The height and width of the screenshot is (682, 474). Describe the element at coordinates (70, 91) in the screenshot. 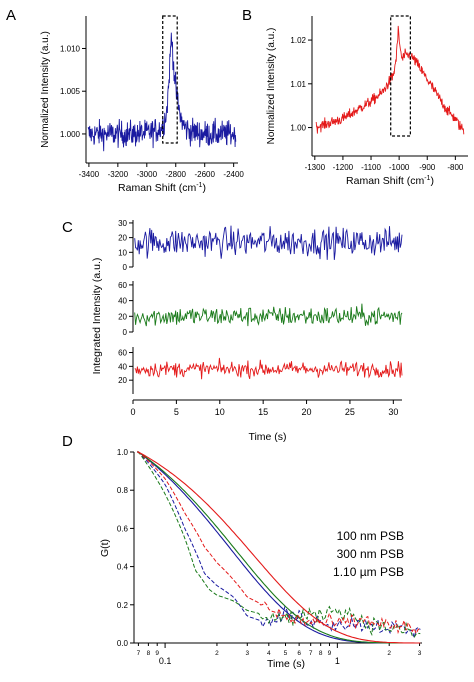

I see `panel-a-y-tick-label: 1.005` at that location.